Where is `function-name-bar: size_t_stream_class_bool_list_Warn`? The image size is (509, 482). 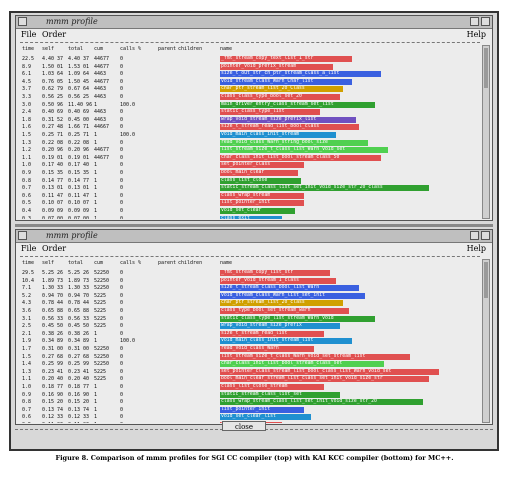
function-name-bar: size_t_stream_class_bool_list_Warn is located at coordinates (289, 288).